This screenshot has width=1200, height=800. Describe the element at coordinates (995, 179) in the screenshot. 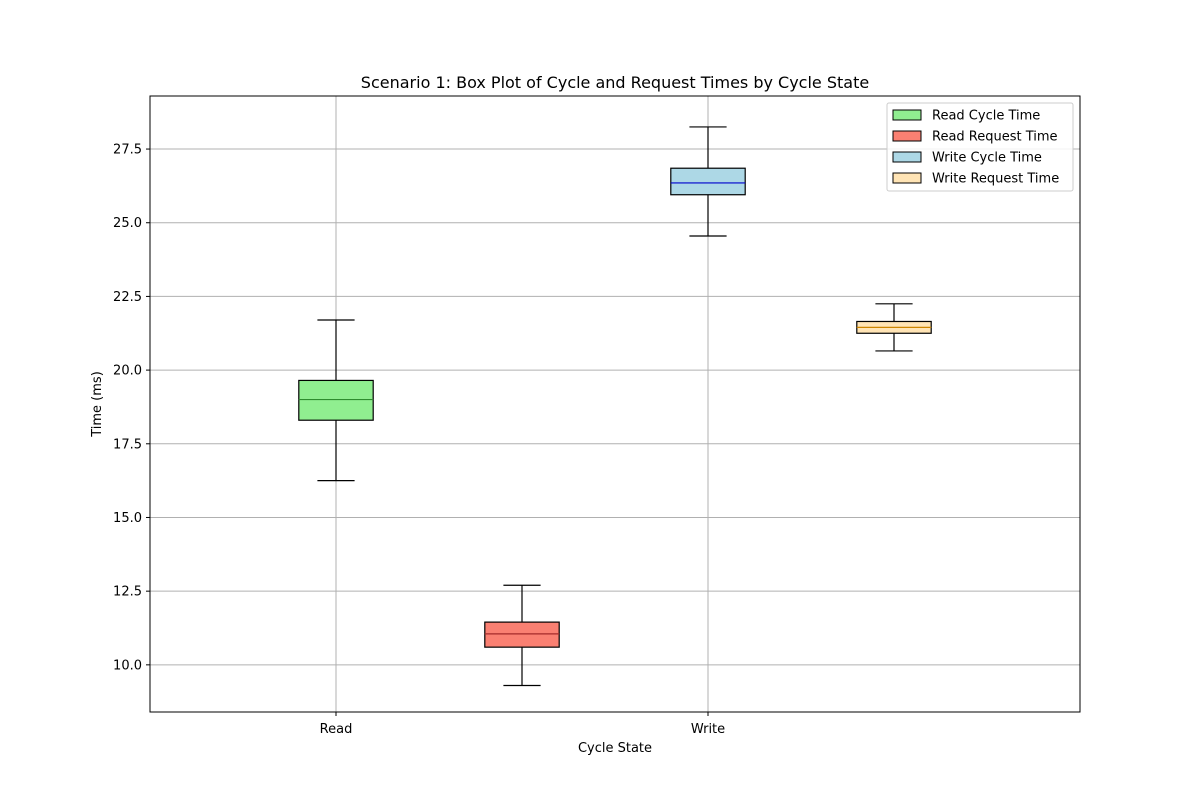

I see `legend-label: Write Request Time` at that location.